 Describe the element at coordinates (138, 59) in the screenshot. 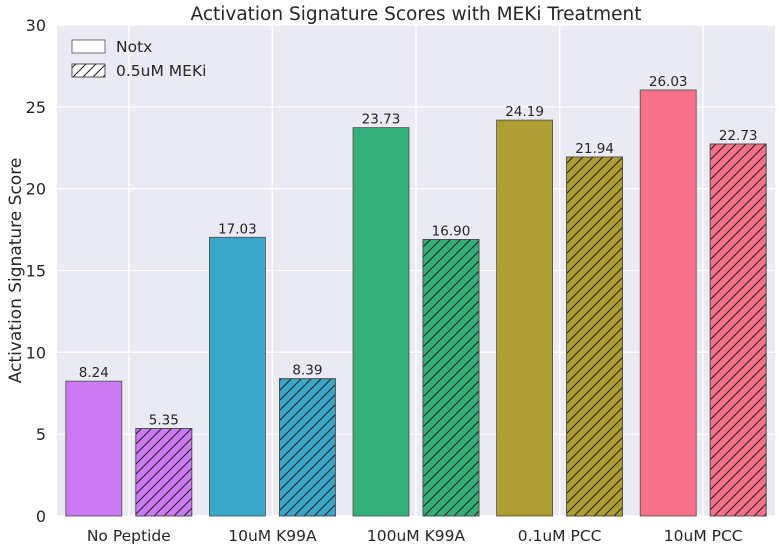

I see `legend: Notx 0.5uM MEKi` at that location.